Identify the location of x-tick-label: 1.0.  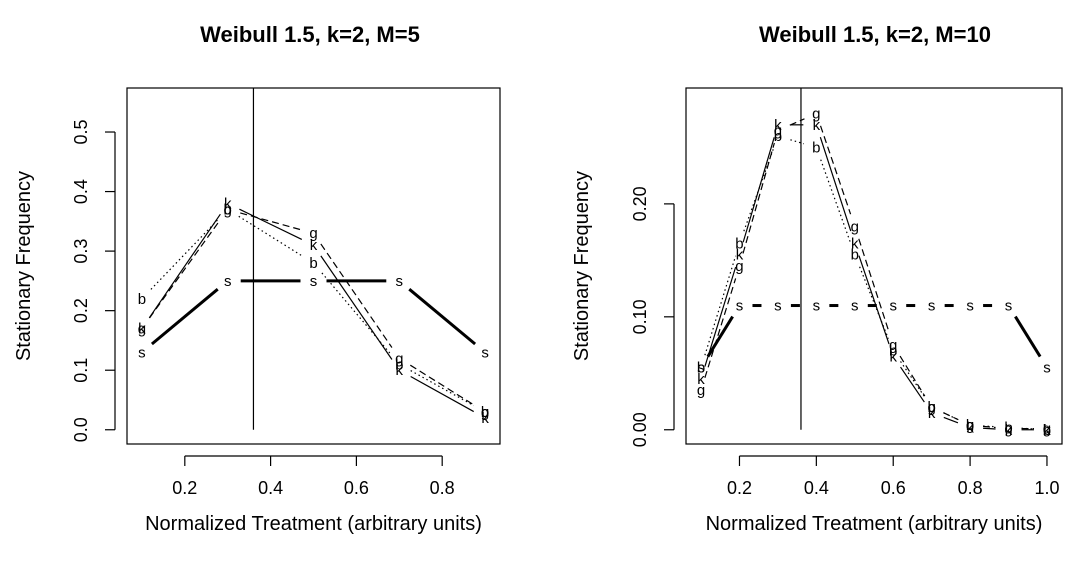
(1046, 488).